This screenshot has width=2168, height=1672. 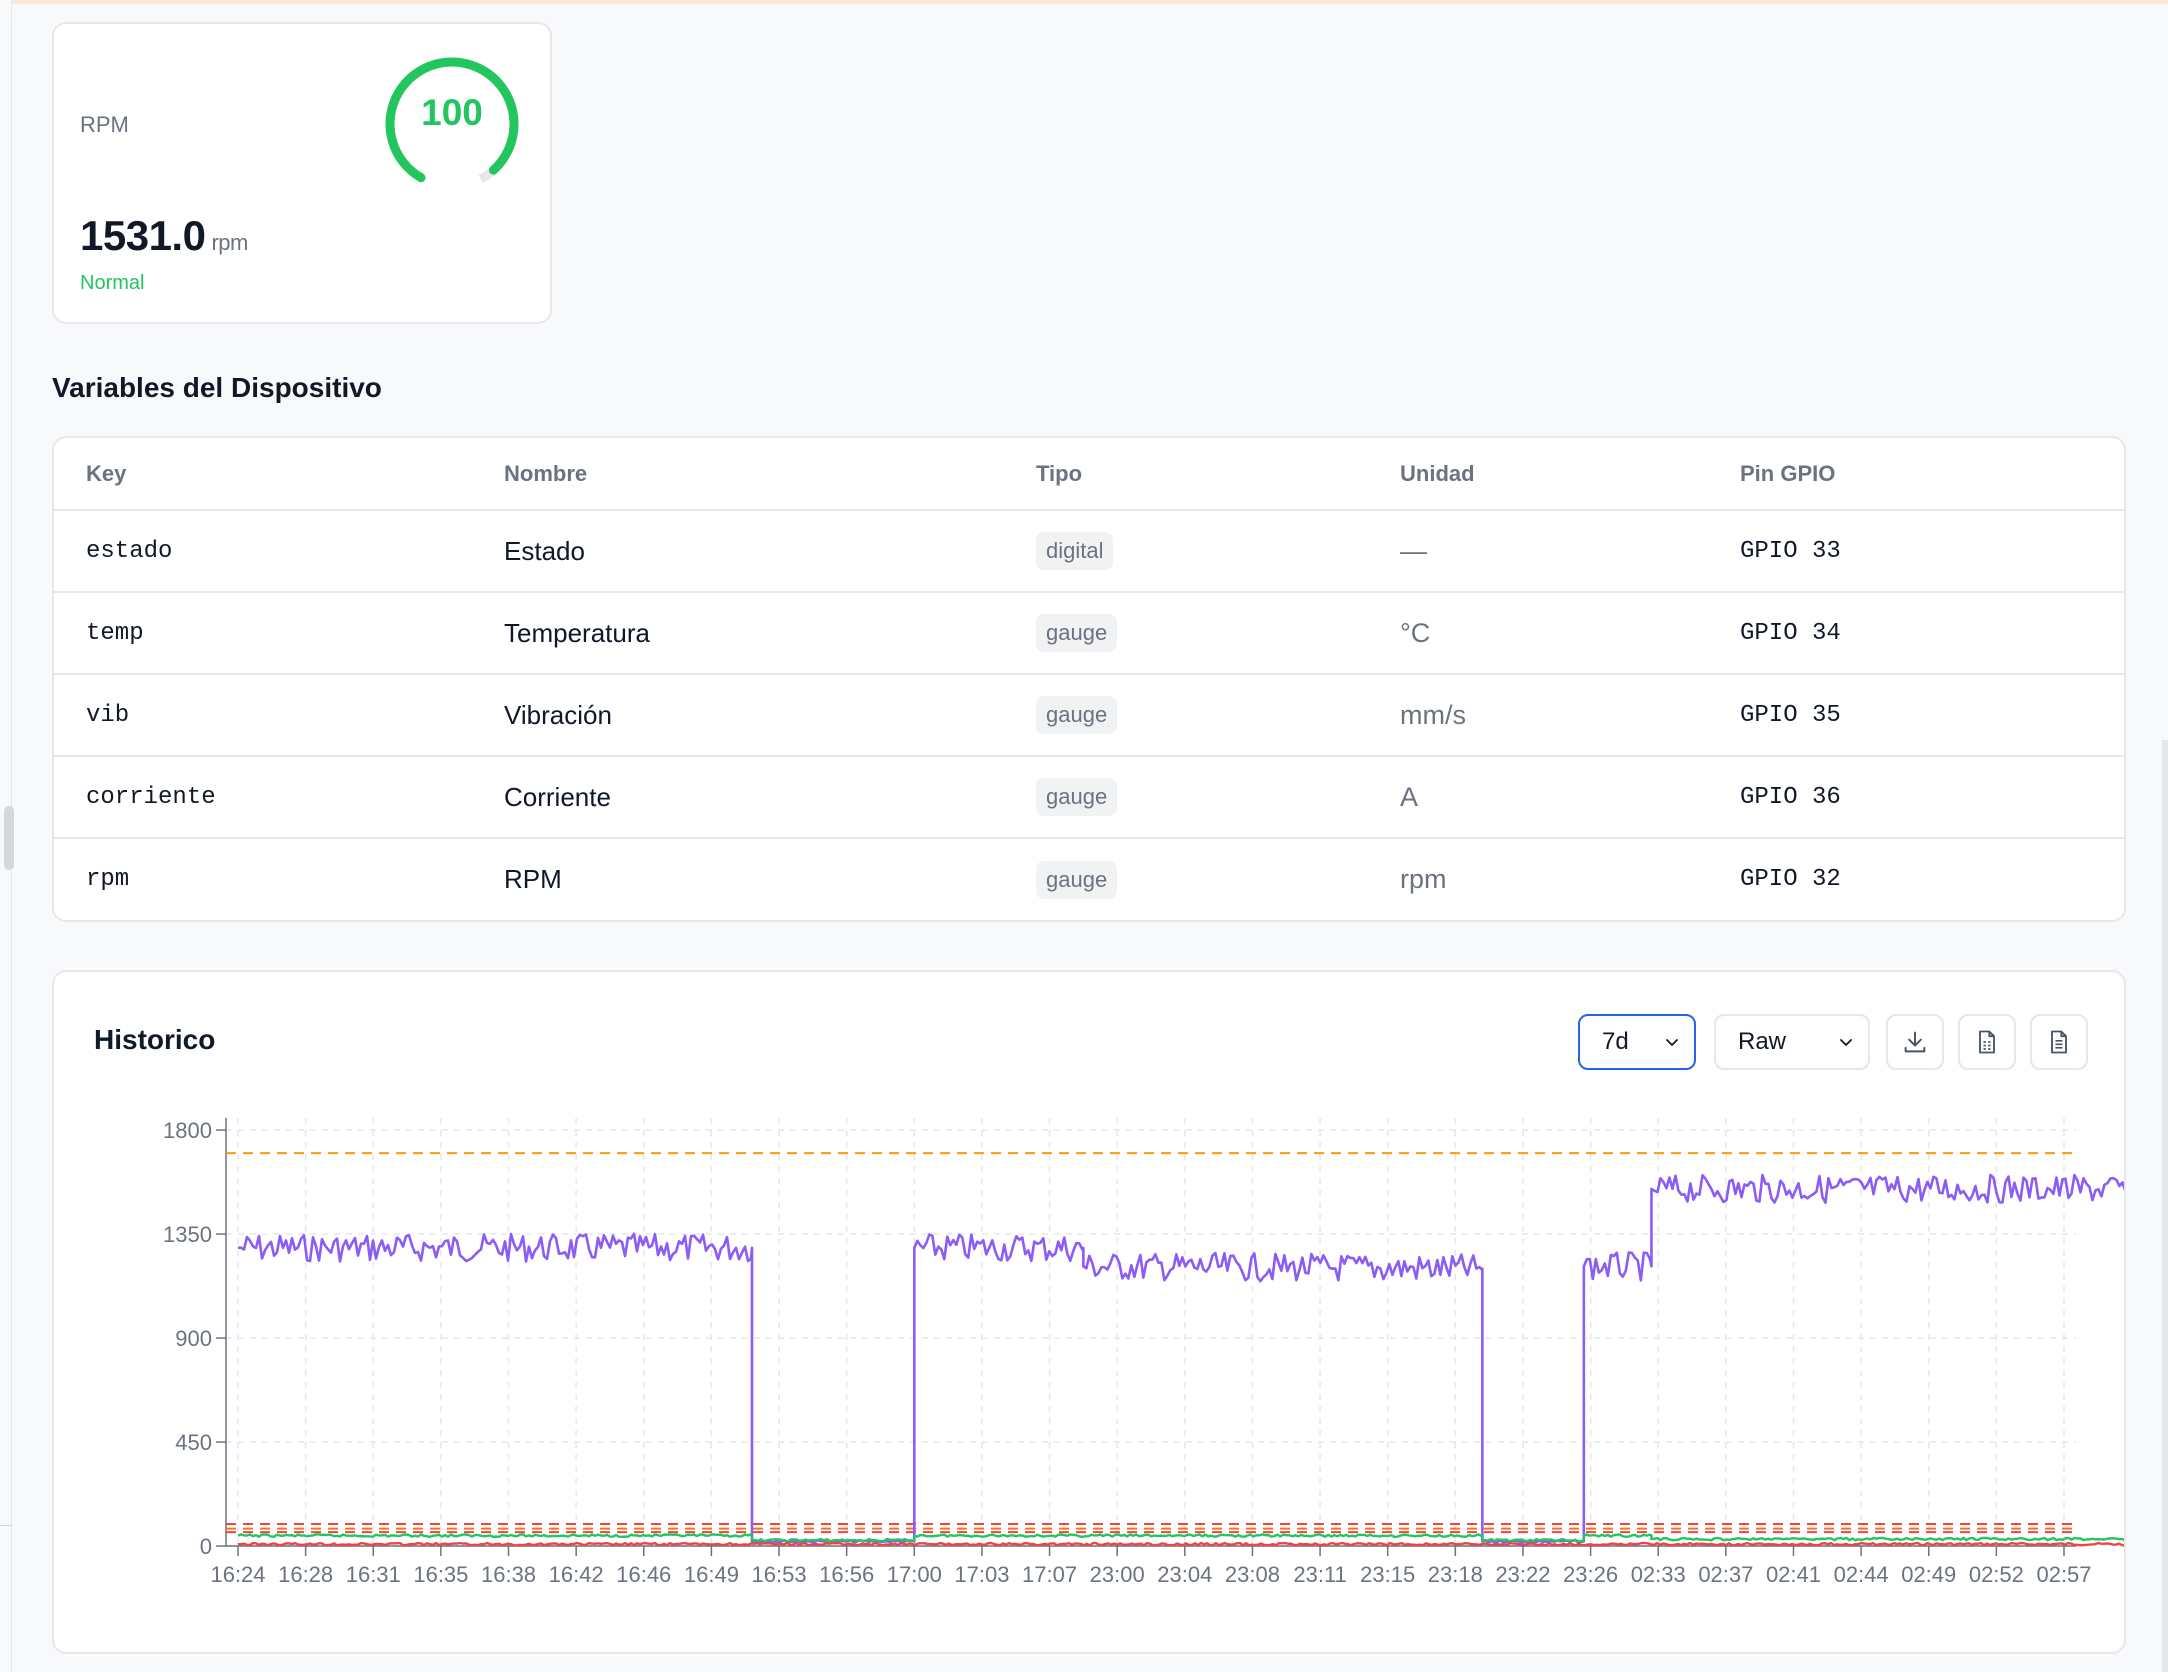 What do you see at coordinates (1658, 1574) in the screenshot?
I see `x-tick-label: 02:33` at bounding box center [1658, 1574].